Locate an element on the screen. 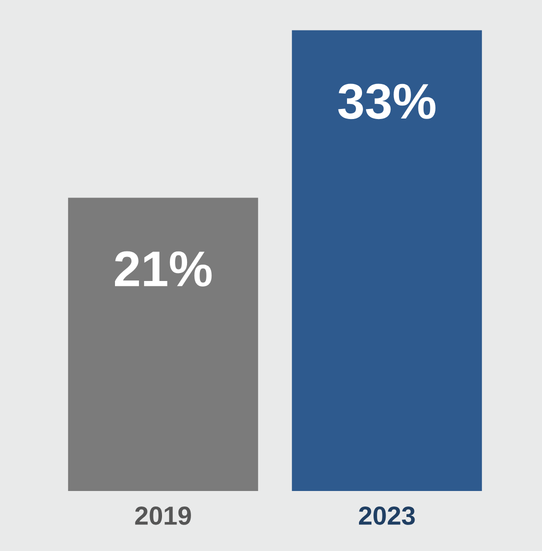 This screenshot has height=551, width=542. x-tick-label: 2023 is located at coordinates (386, 515).